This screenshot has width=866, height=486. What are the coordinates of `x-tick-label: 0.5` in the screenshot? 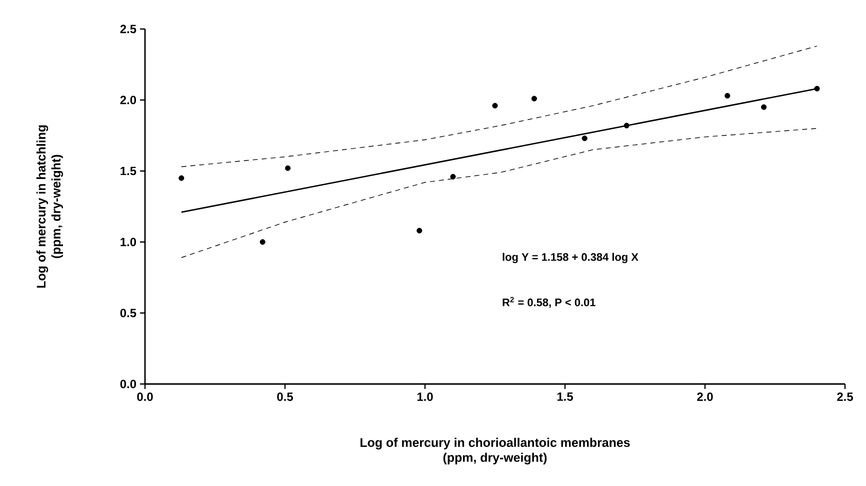 It's located at (285, 396).